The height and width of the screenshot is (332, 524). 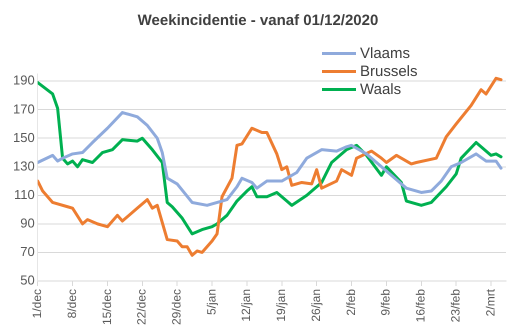 What do you see at coordinates (455, 305) in the screenshot?
I see `x-tick-label: 23/feb` at bounding box center [455, 305].